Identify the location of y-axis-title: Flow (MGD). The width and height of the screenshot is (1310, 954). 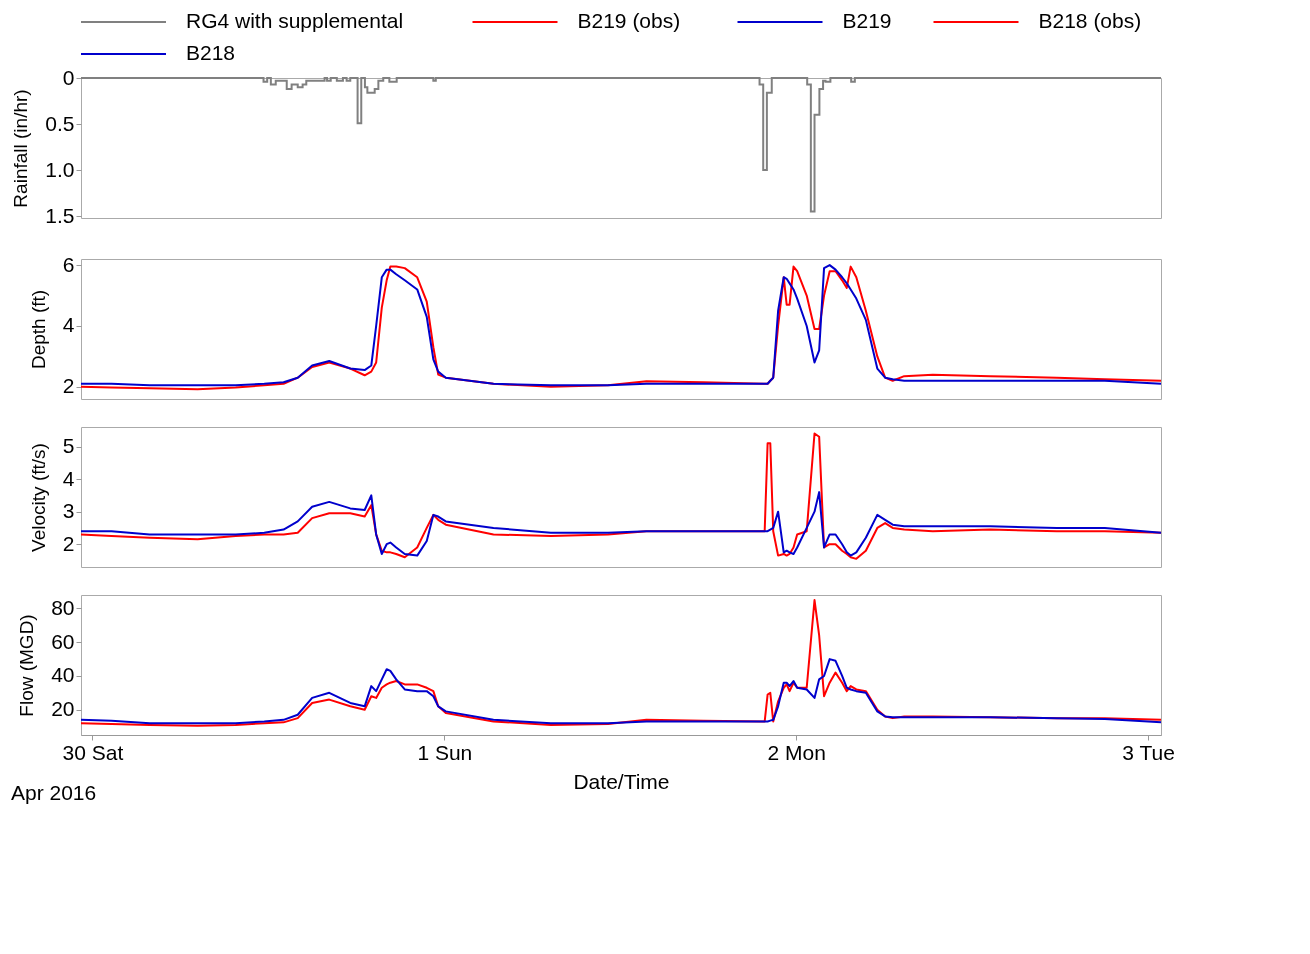
(27, 665).